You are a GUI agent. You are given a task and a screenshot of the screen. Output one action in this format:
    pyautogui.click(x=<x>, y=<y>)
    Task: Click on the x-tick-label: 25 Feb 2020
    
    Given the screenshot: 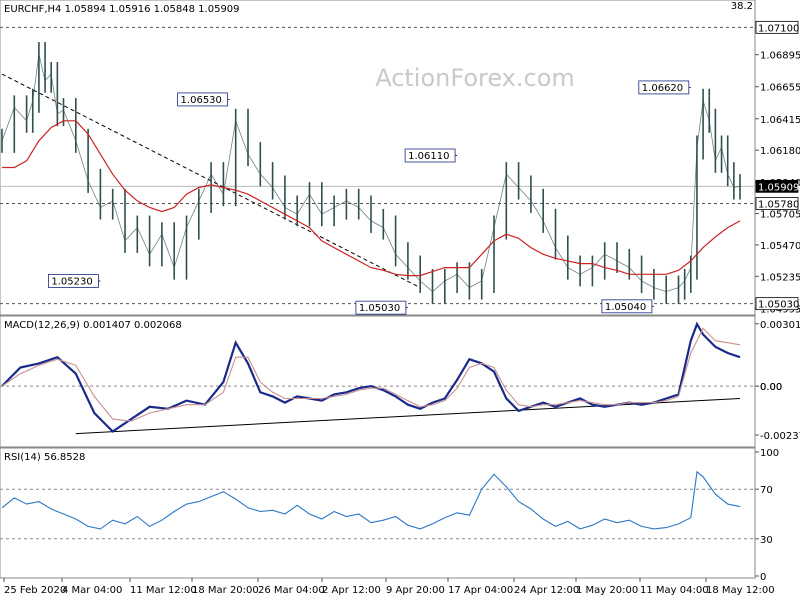 What is the action you would take?
    pyautogui.click(x=35, y=590)
    